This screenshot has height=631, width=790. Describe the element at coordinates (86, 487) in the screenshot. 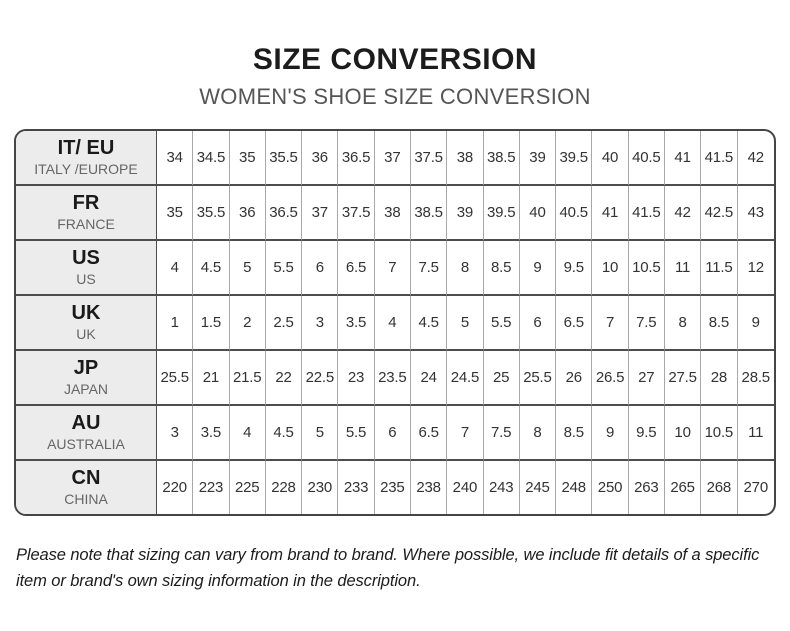

I see `row-header-cn: CN CHINA` at that location.